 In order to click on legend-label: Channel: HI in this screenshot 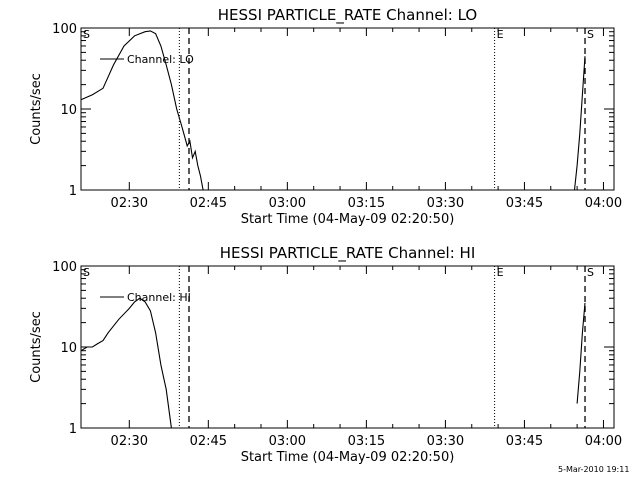, I will do `click(159, 297)`.